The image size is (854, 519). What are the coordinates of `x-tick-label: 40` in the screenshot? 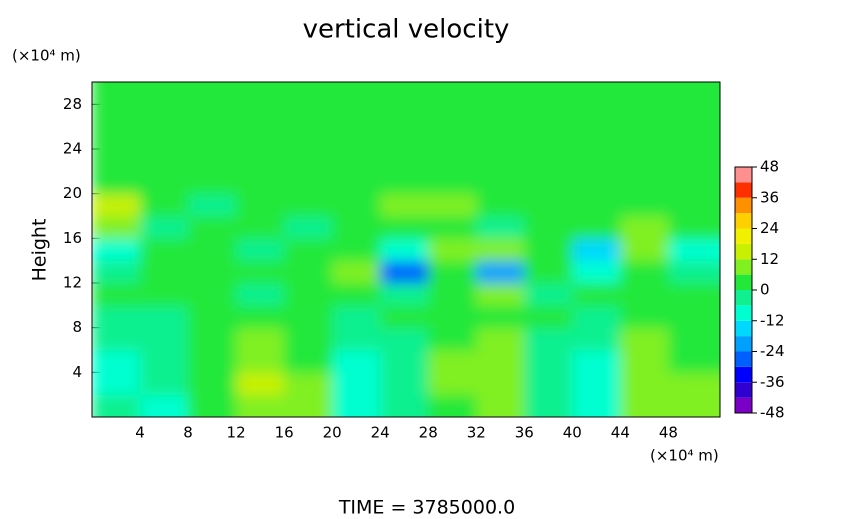 It's located at (572, 433).